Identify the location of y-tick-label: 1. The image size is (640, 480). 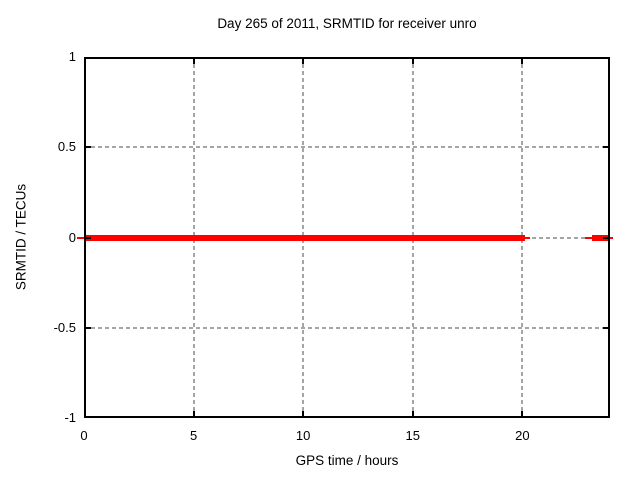
(72, 56).